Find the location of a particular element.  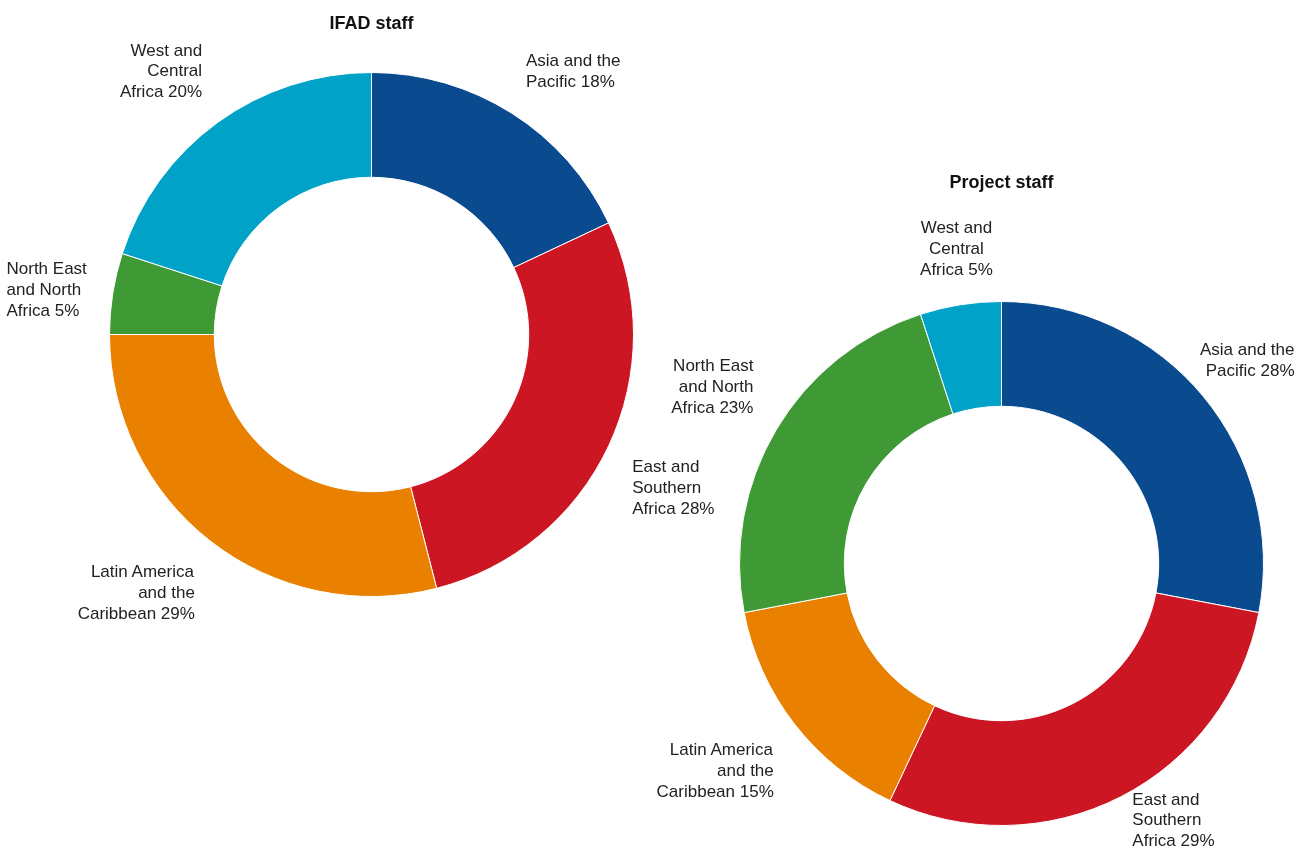

chart-title: IFAD staff is located at coordinates (372, 22).